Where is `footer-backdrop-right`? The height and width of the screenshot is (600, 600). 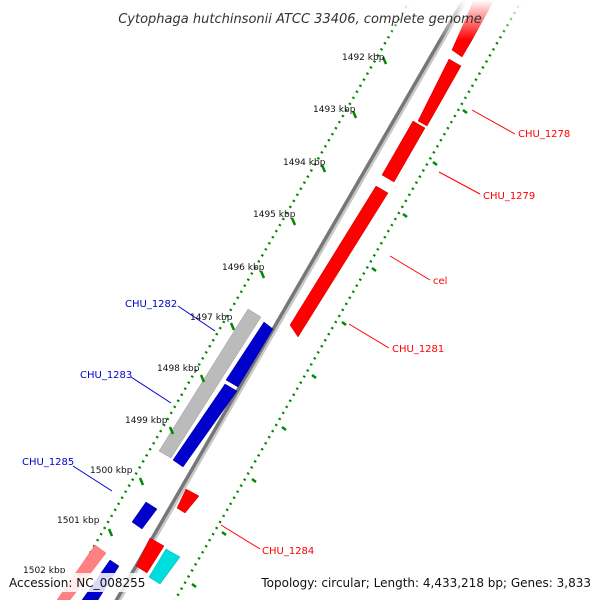
footer-backdrop-right is located at coordinates (426, 582).